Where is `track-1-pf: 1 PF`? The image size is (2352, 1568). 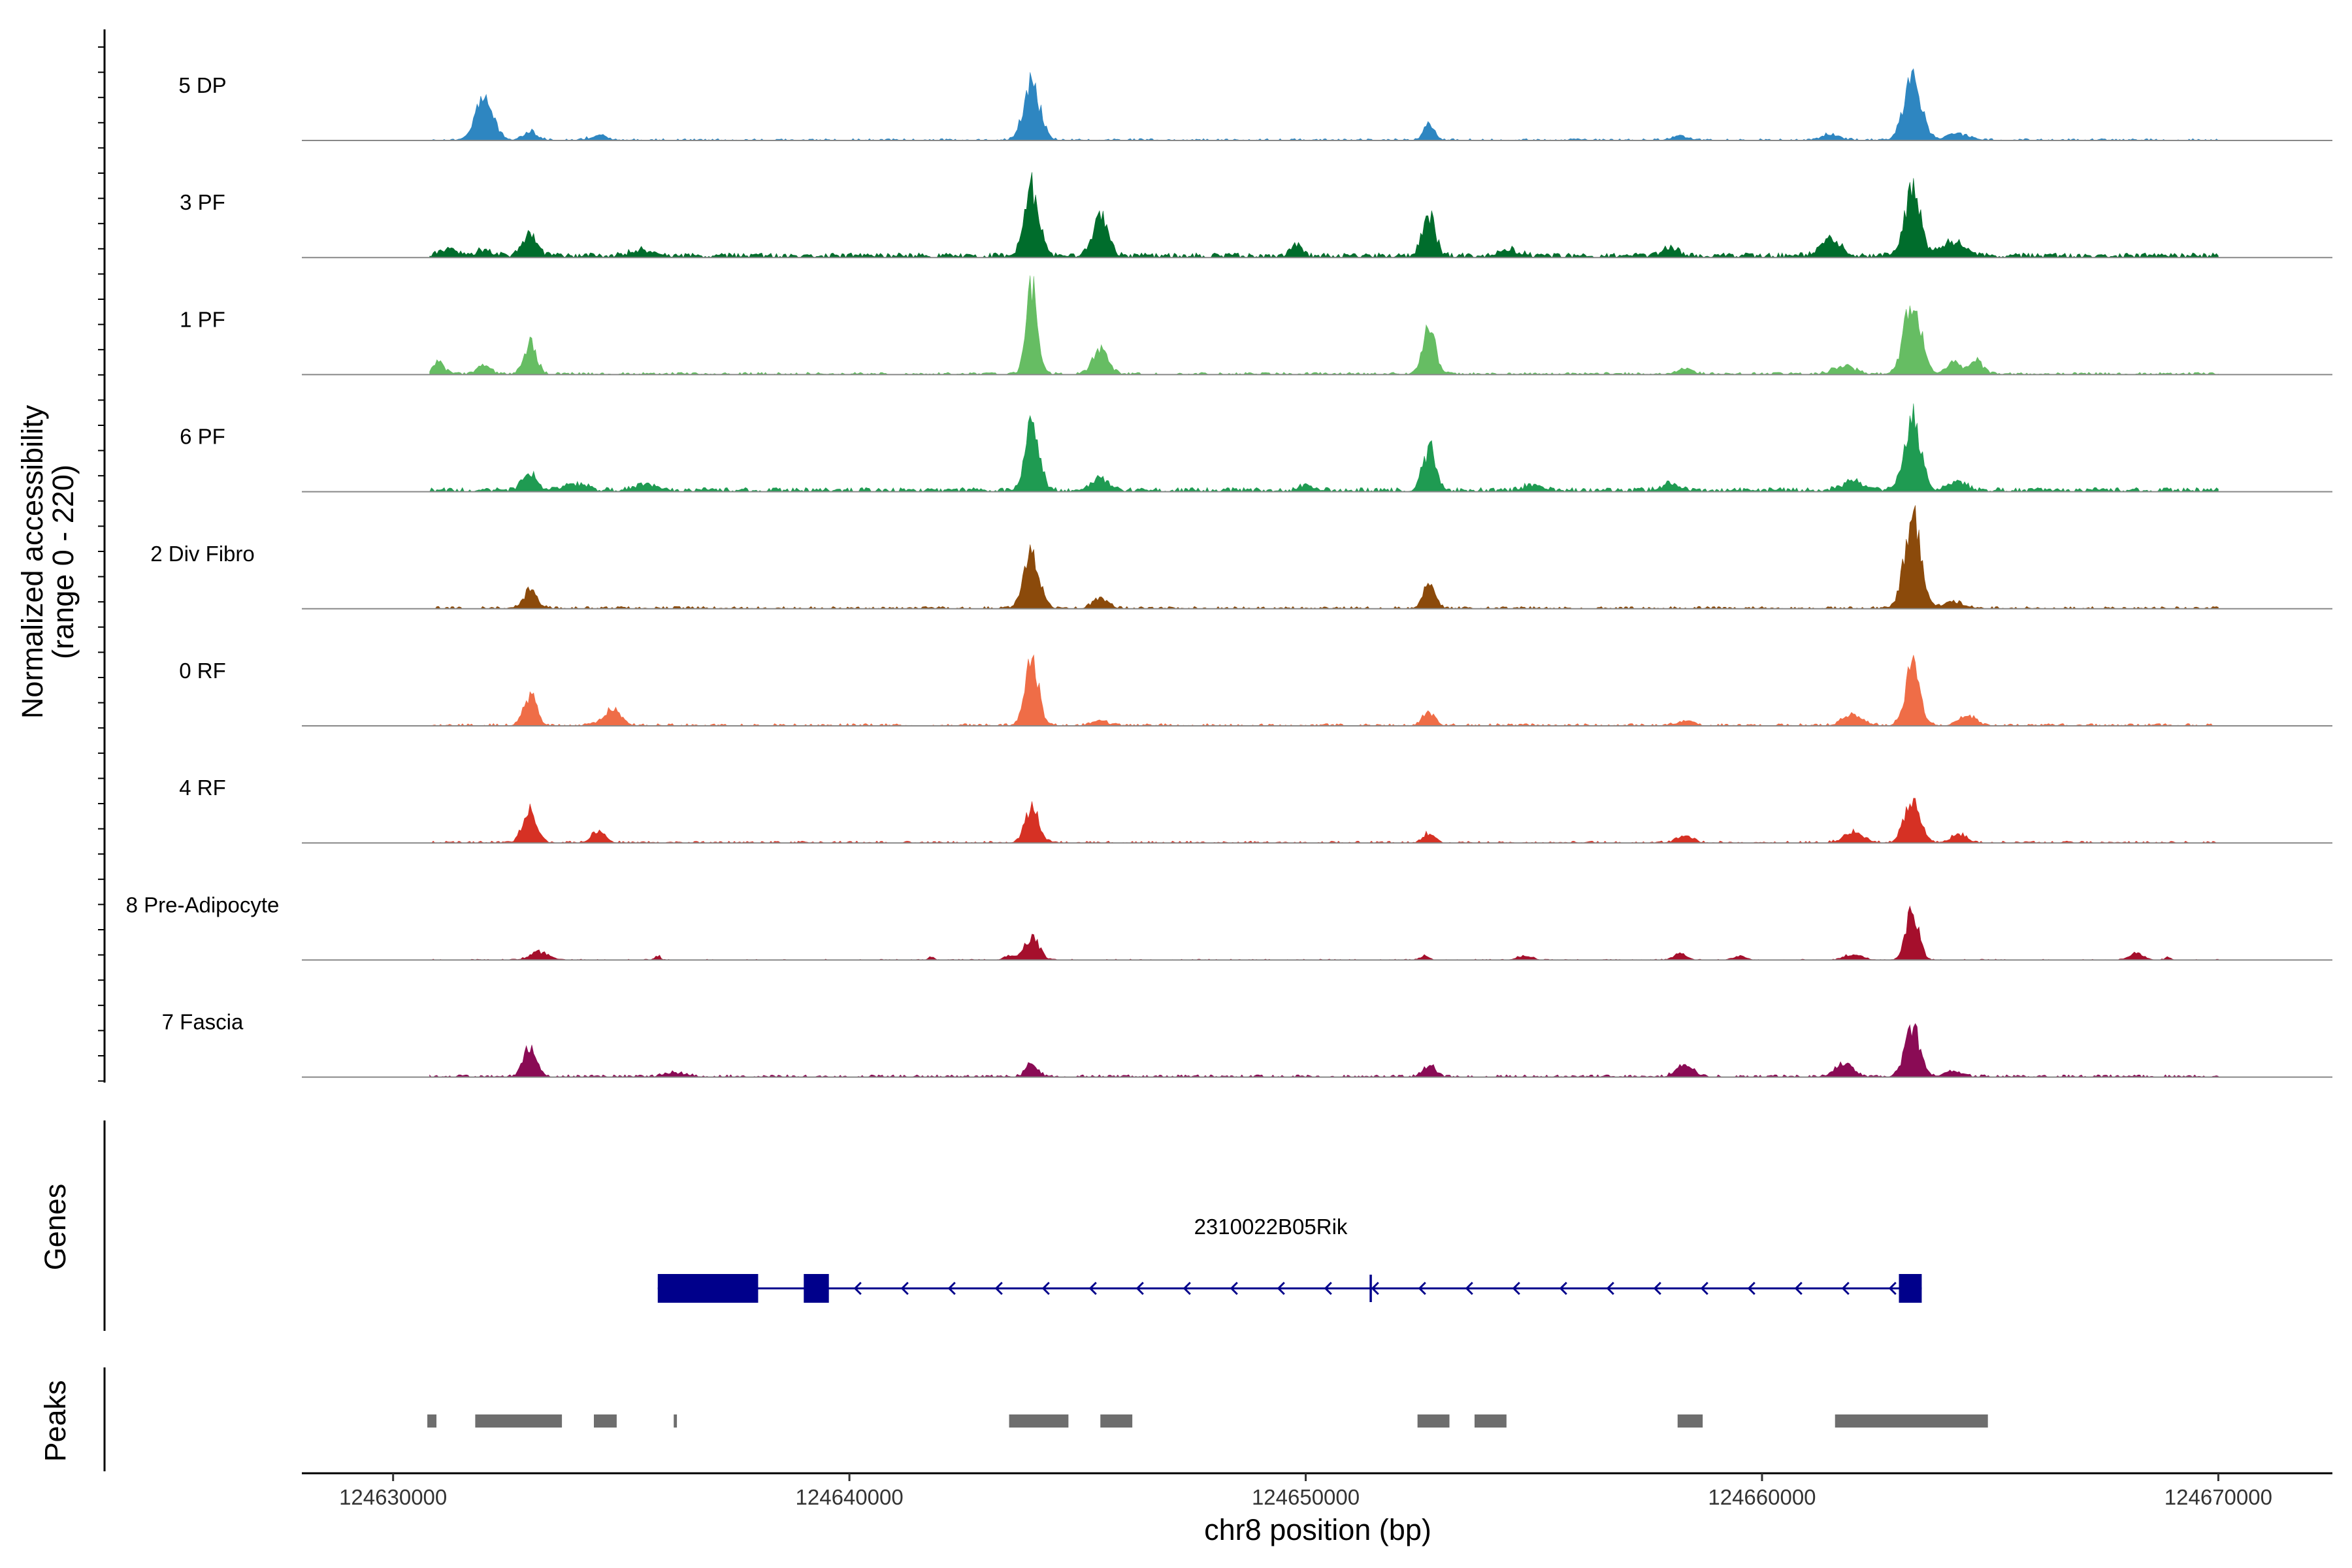
track-1-pf: 1 PF is located at coordinates (1256, 325).